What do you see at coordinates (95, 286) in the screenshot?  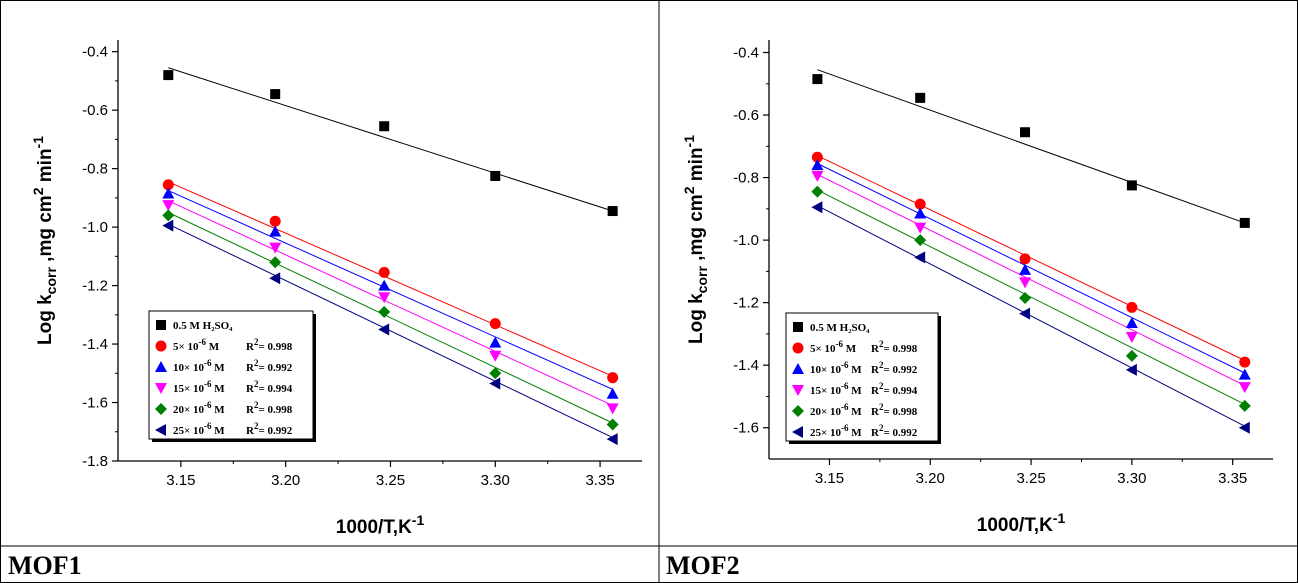 I see `y-tick-label: -1.2` at bounding box center [95, 286].